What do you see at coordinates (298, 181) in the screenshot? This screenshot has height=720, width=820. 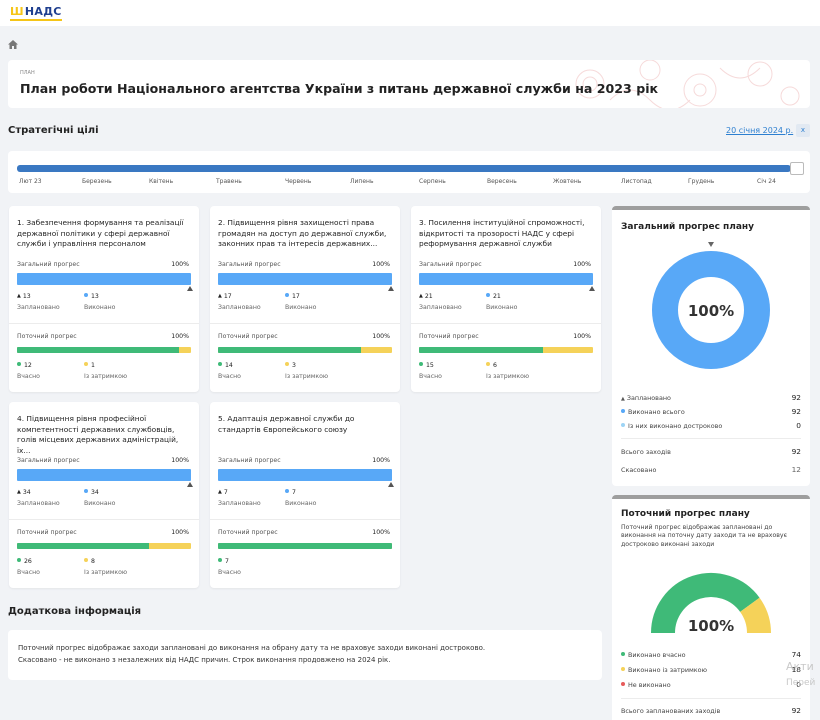 I see `timeline-month: Червень` at bounding box center [298, 181].